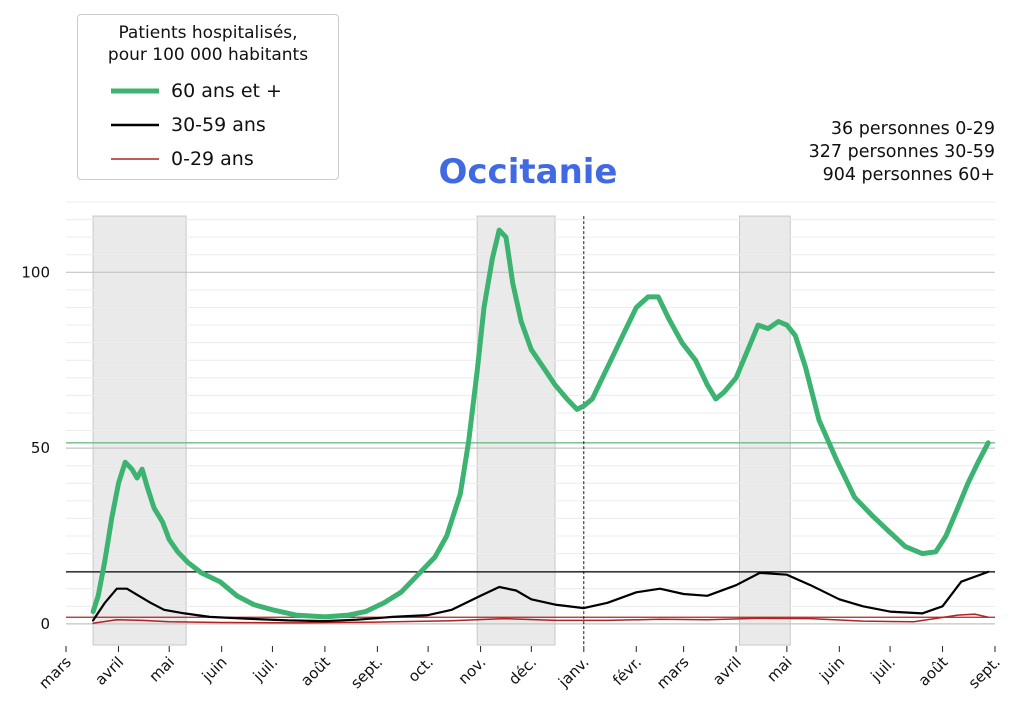 The image size is (1023, 722). What do you see at coordinates (208, 33) in the screenshot?
I see `legend-title-line1: Patients hospitalisés,` at bounding box center [208, 33].